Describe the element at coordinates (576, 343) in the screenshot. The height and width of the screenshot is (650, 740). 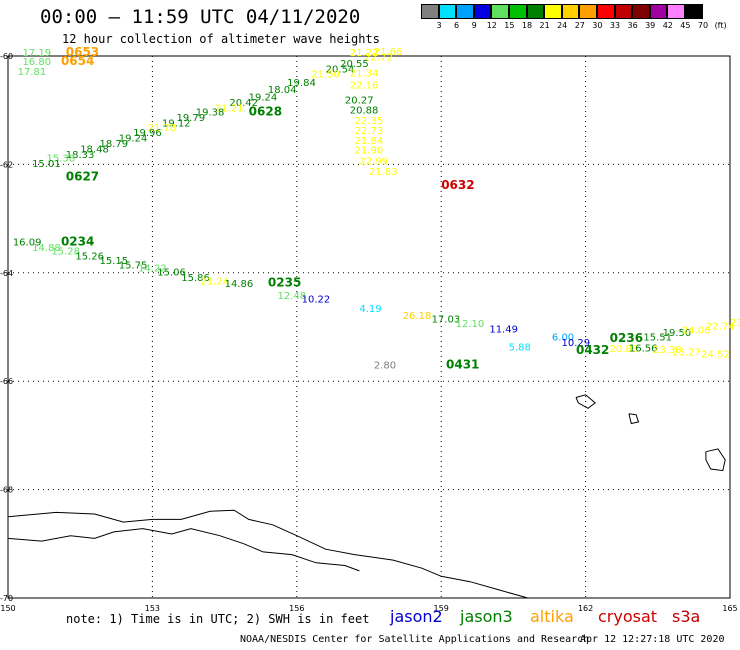
I see `wave-height-value: 10.29` at that location.